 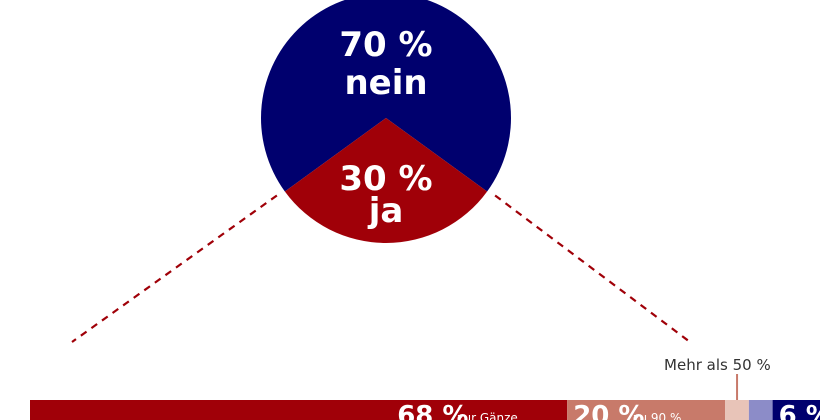 I want to click on connector-left, so click(x=174, y=268).